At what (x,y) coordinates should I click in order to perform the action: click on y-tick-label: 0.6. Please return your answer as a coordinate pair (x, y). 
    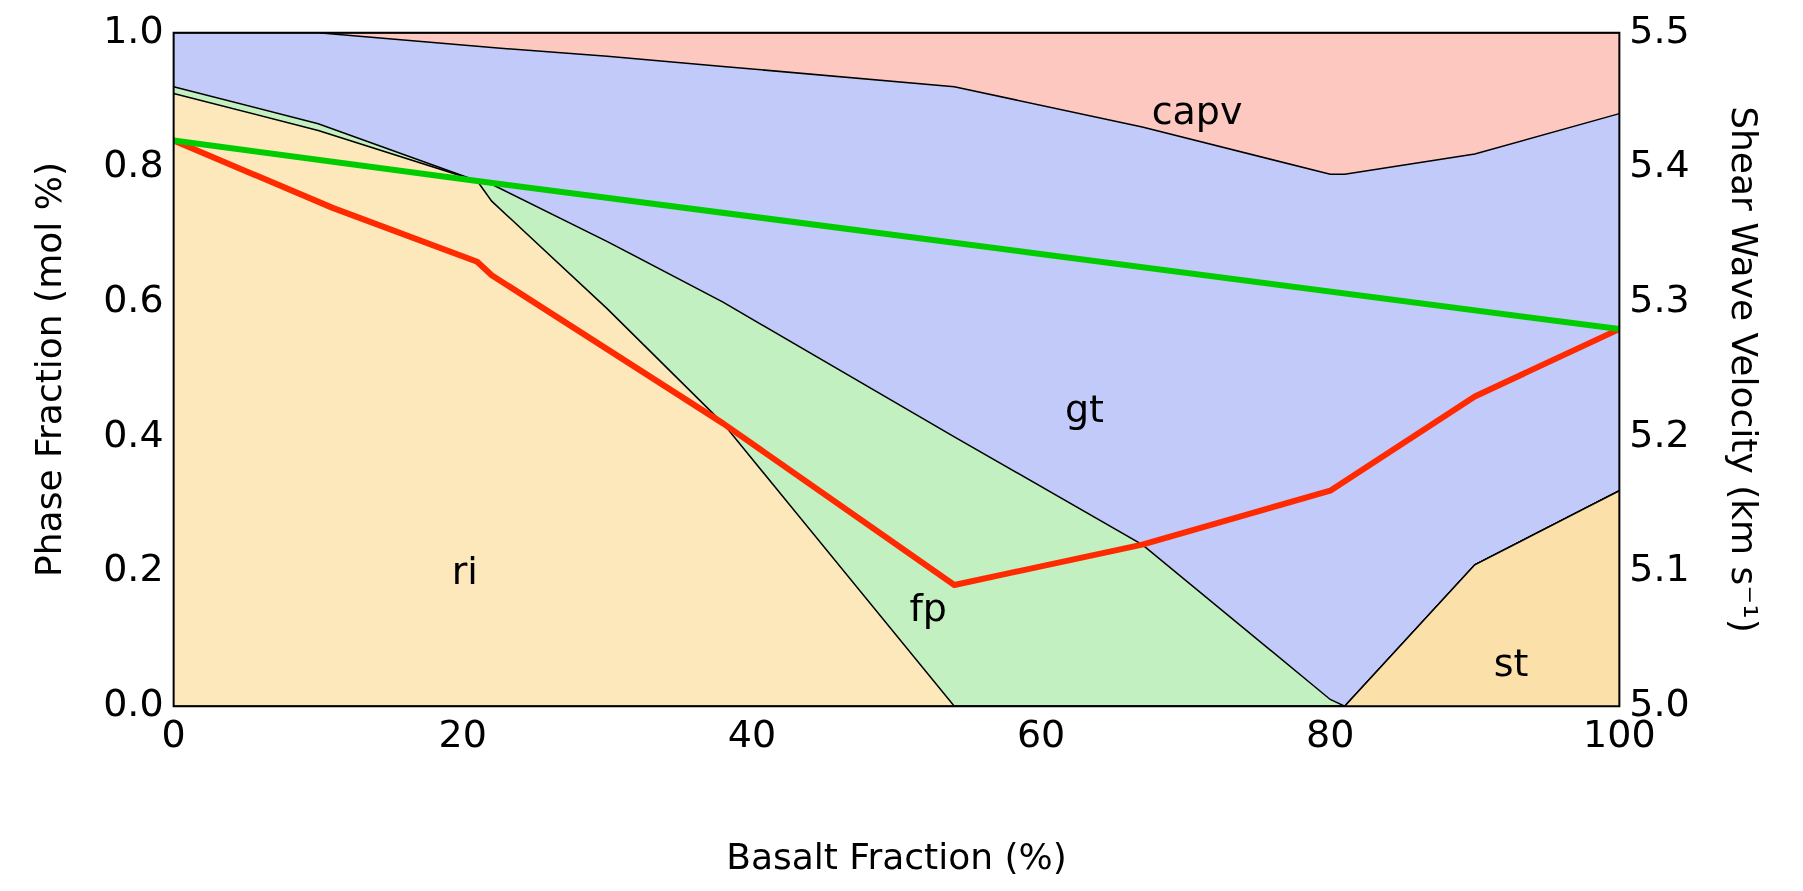
    Looking at the image, I should click on (133, 299).